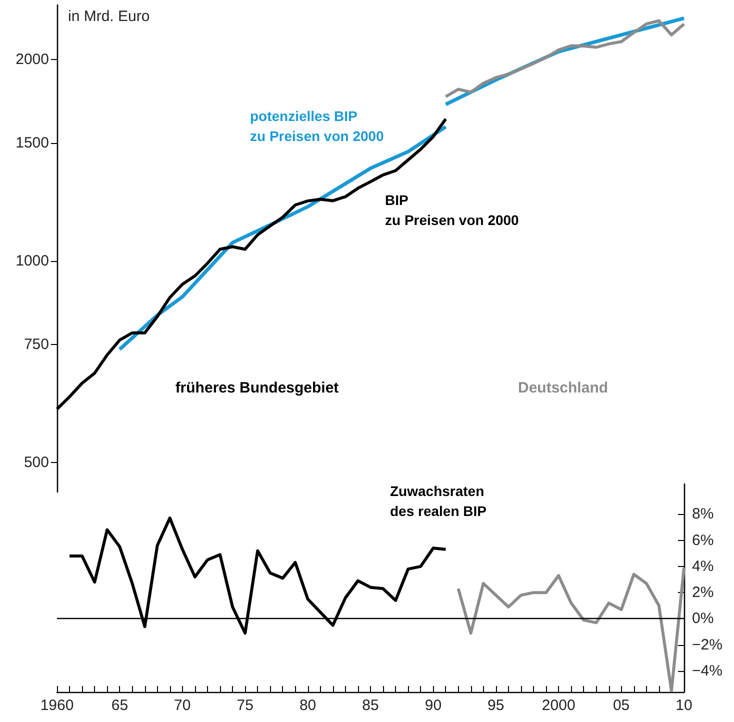  Describe the element at coordinates (571, 629) in the screenshot. I see `line-series` at that location.